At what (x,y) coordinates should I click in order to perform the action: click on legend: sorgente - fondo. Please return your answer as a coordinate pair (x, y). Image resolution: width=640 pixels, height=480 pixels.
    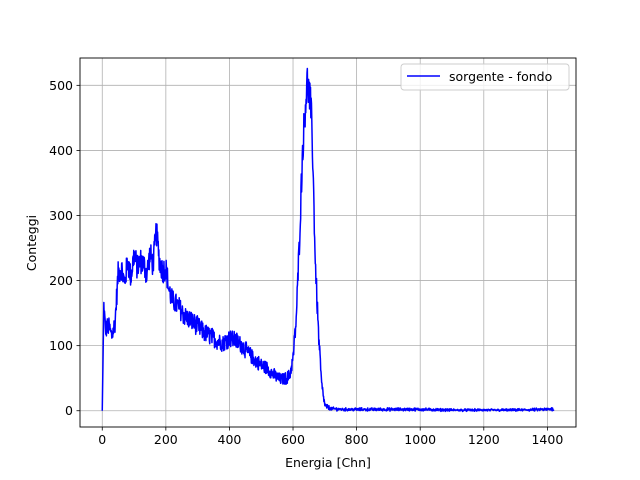
    Looking at the image, I should click on (485, 77).